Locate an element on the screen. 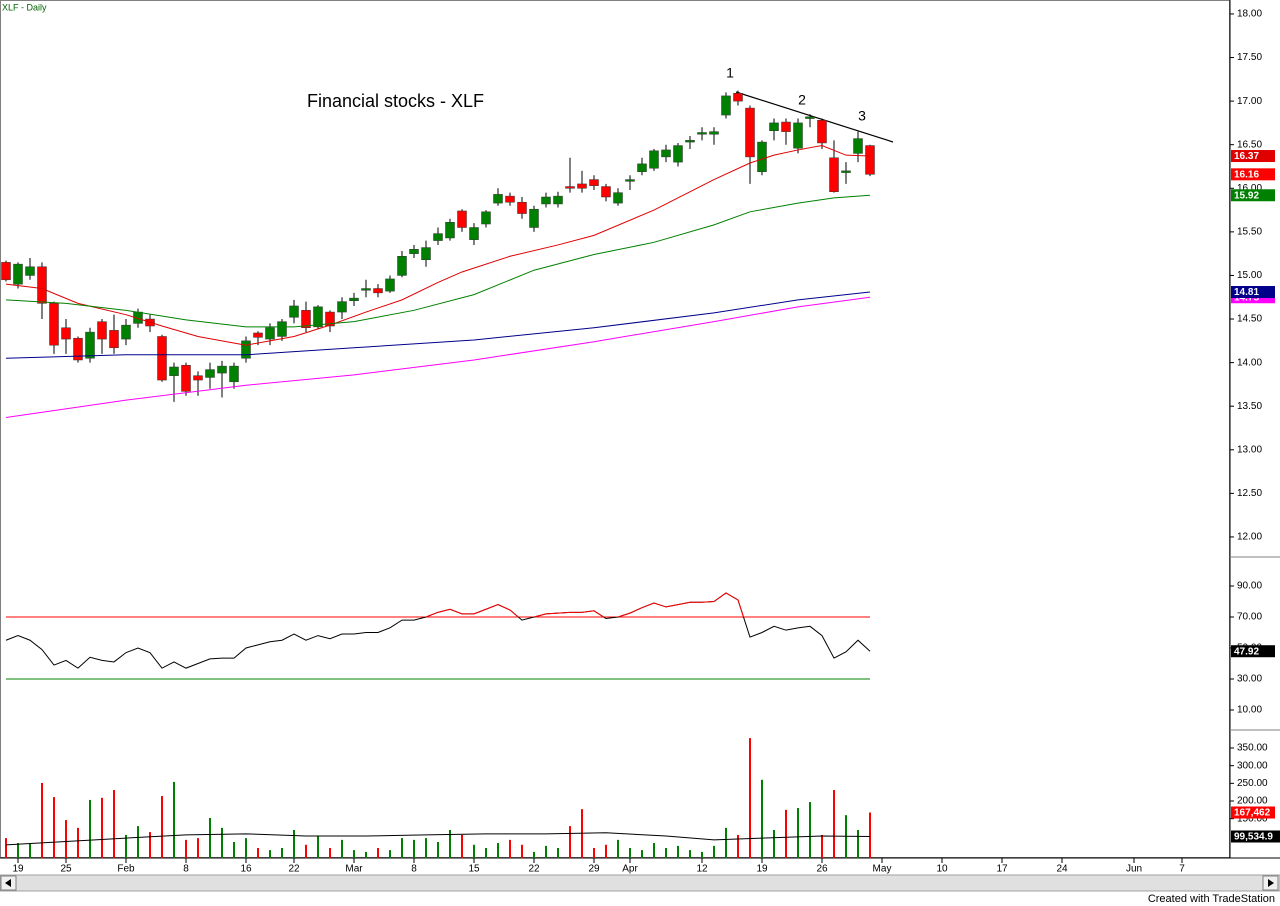  annotation: 3 is located at coordinates (862, 116).